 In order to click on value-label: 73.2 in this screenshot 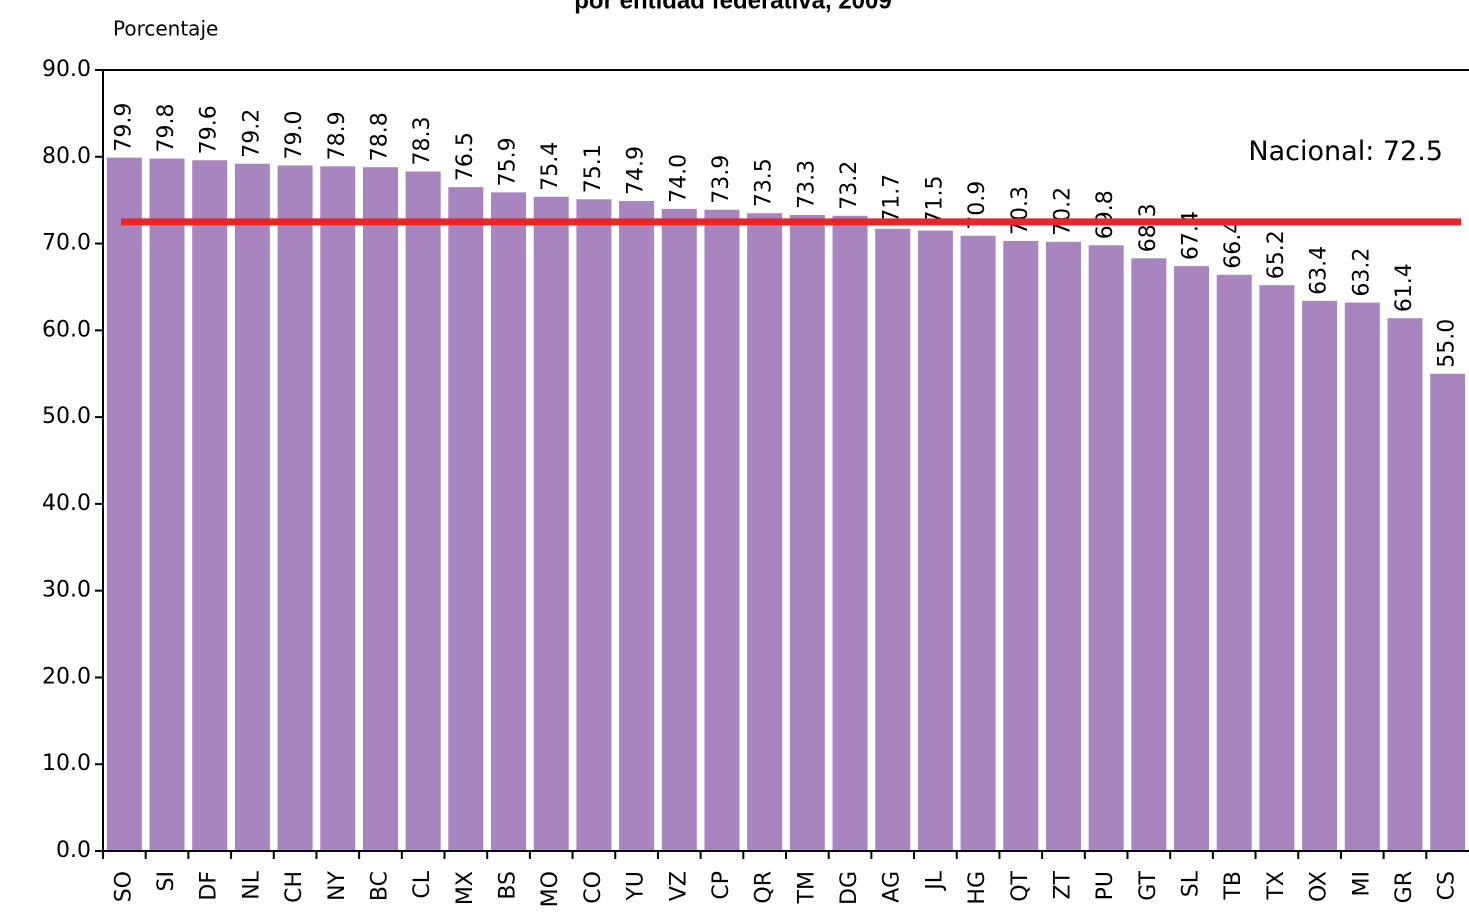, I will do `click(849, 185)`.